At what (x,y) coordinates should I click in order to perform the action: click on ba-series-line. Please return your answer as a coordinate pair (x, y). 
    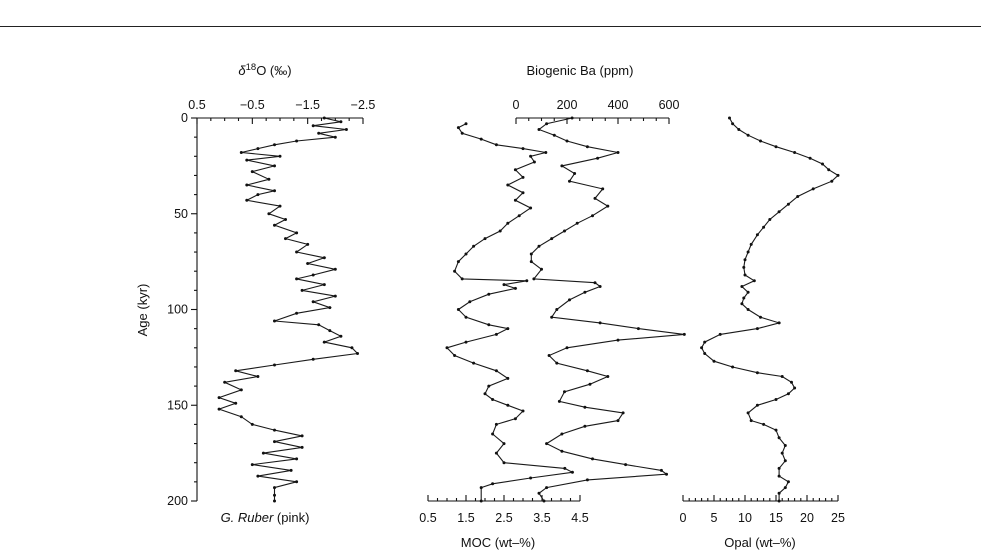
    Looking at the image, I should click on (607, 309).